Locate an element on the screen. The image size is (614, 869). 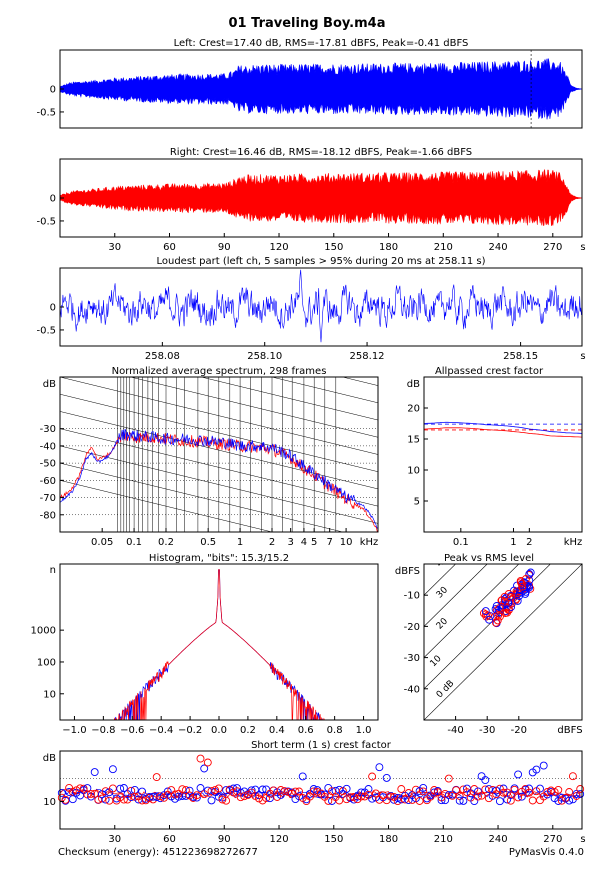
x-tick-label: 210 is located at coordinates (443, 247).